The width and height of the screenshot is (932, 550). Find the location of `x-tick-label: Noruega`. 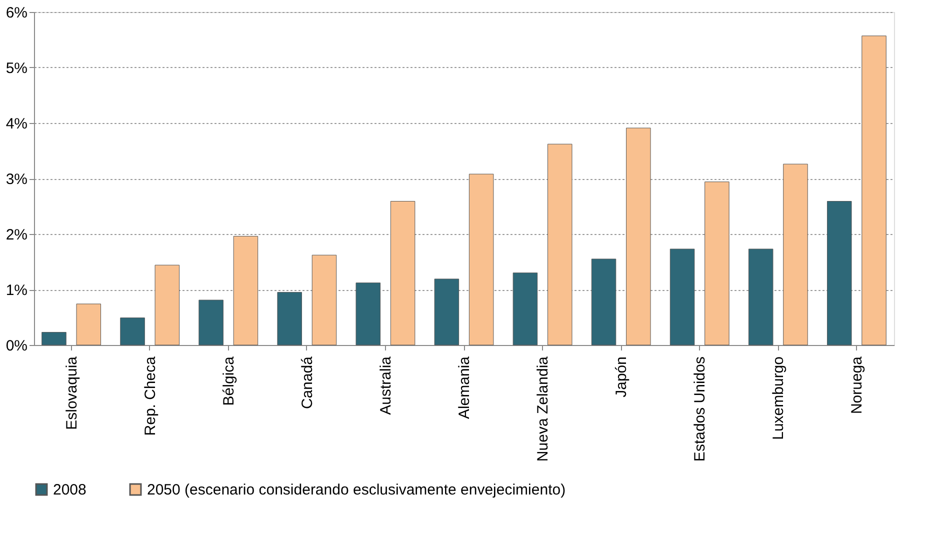

x-tick-label: Noruega is located at coordinates (857, 385).